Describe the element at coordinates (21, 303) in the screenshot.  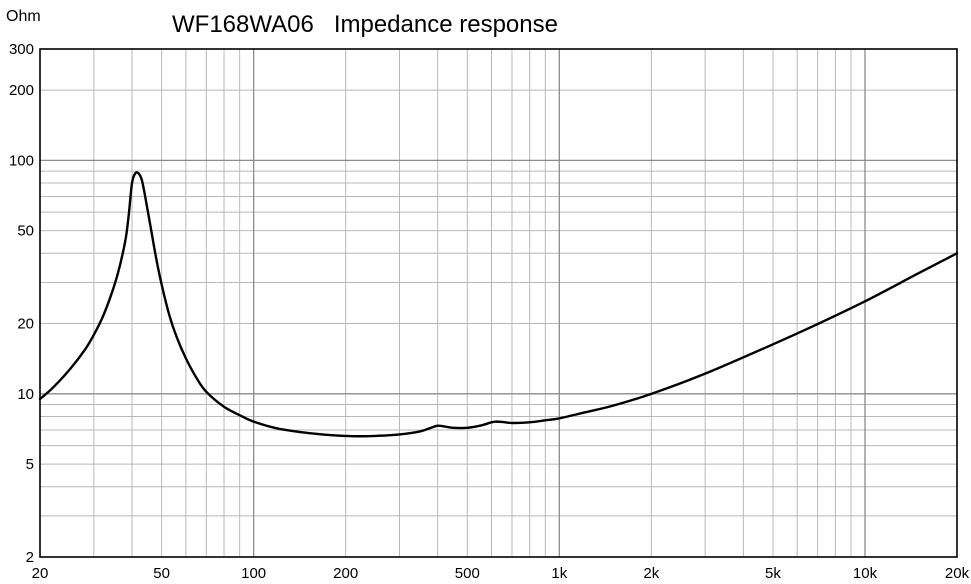
I see `y-tick-labels: 2 5 10 20 50 100 200 300` at that location.